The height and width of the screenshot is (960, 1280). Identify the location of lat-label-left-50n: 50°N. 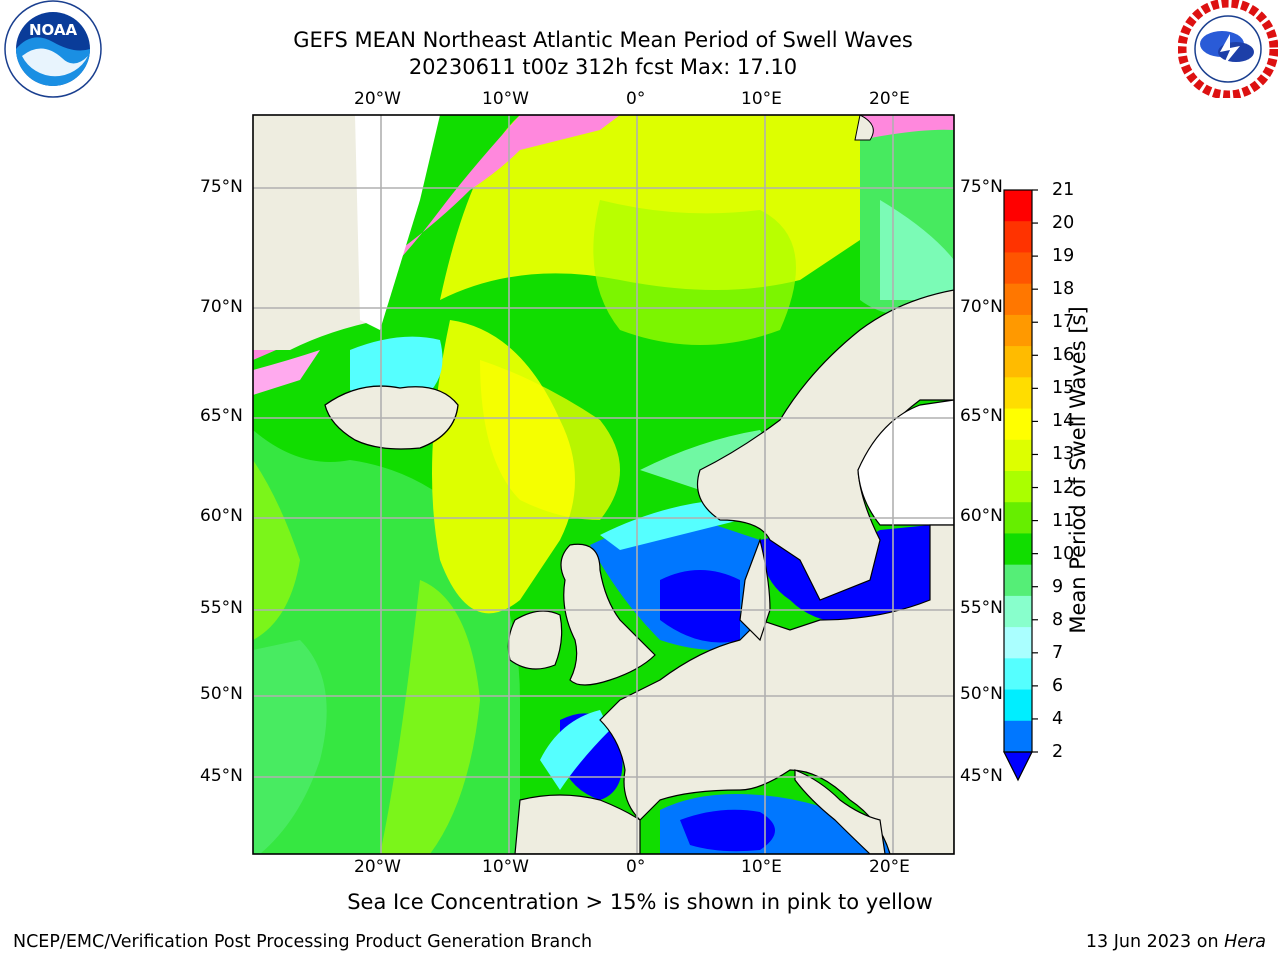
(221, 694).